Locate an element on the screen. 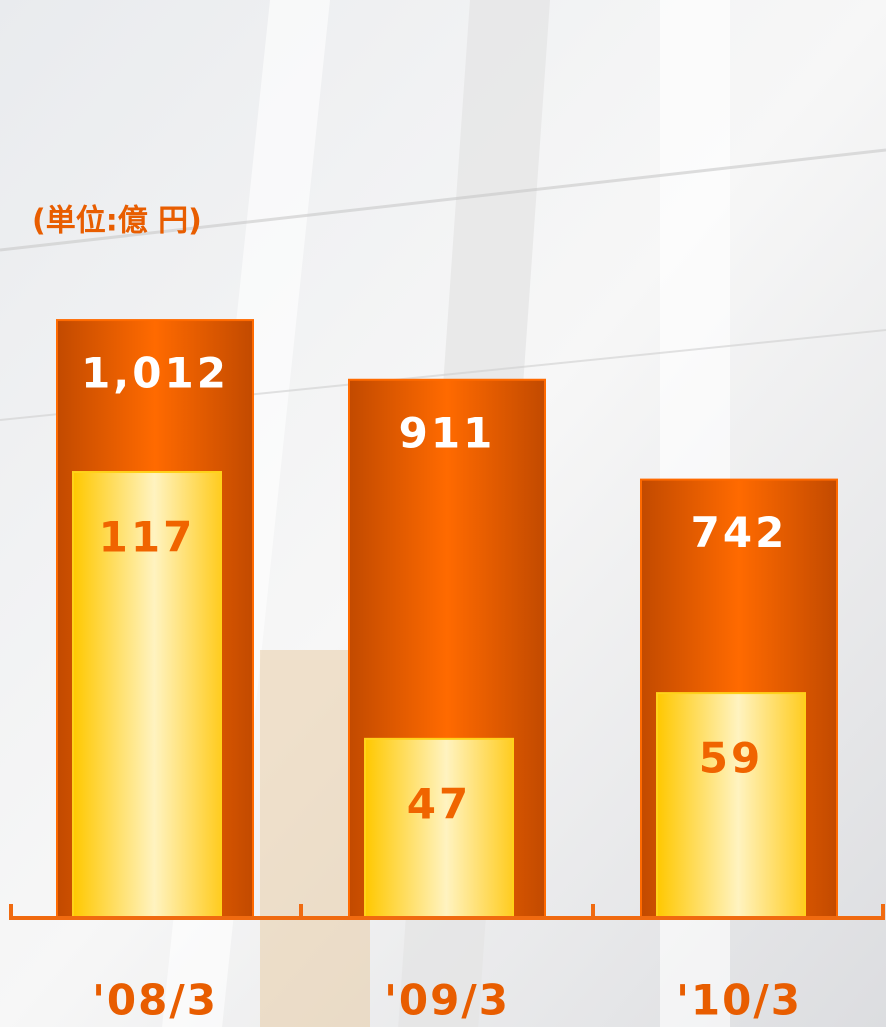 This screenshot has height=1027, width=886. x-tick-label: '09/3 is located at coordinates (447, 1000).